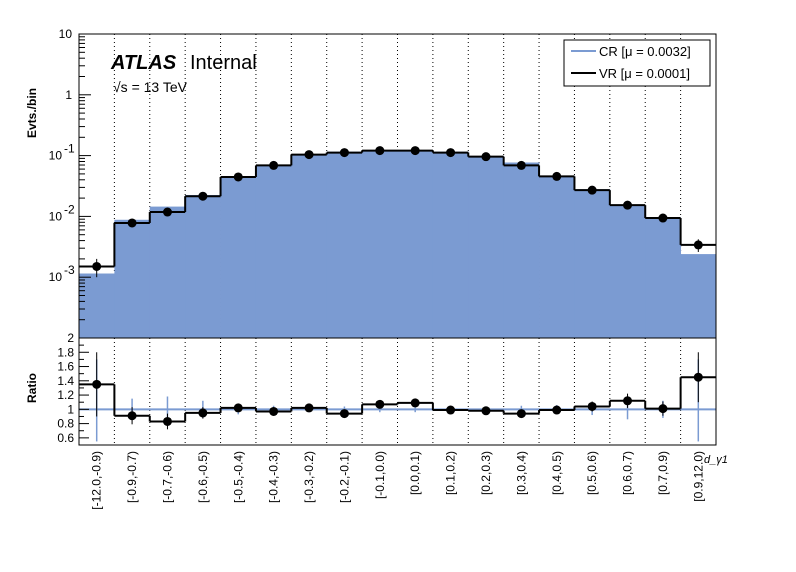 The image size is (796, 572). I want to click on atlas-brand: ATLAS, so click(143, 63).